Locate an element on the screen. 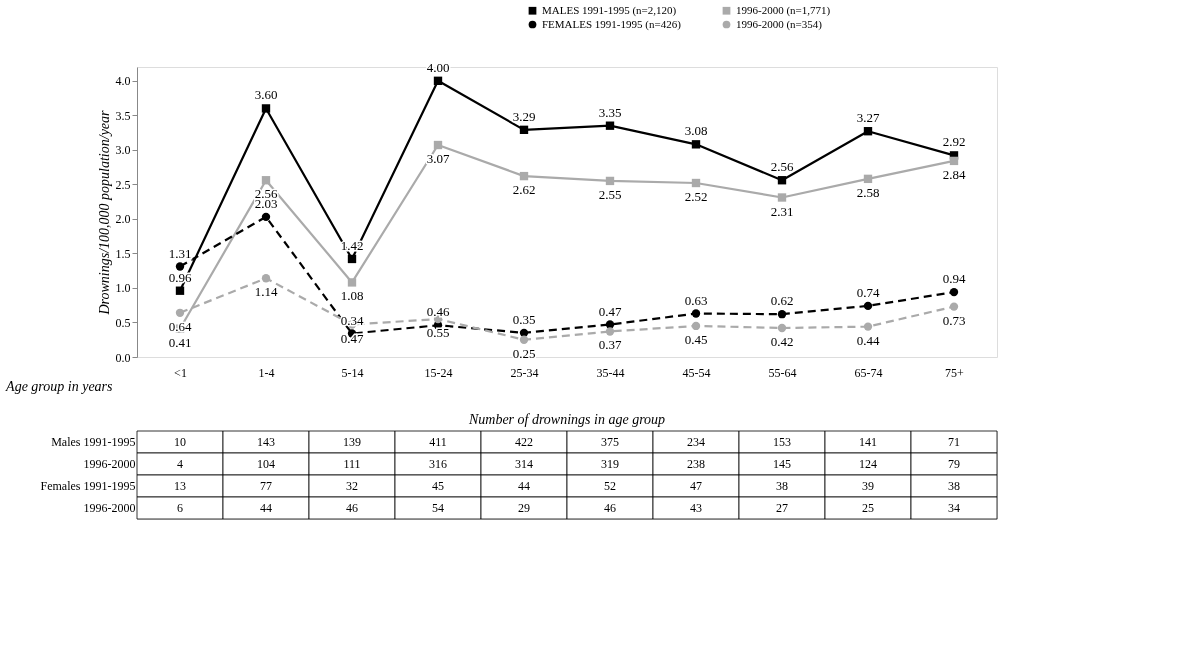 The width and height of the screenshot is (1201, 656). data-label: 0.55 is located at coordinates (438, 333).